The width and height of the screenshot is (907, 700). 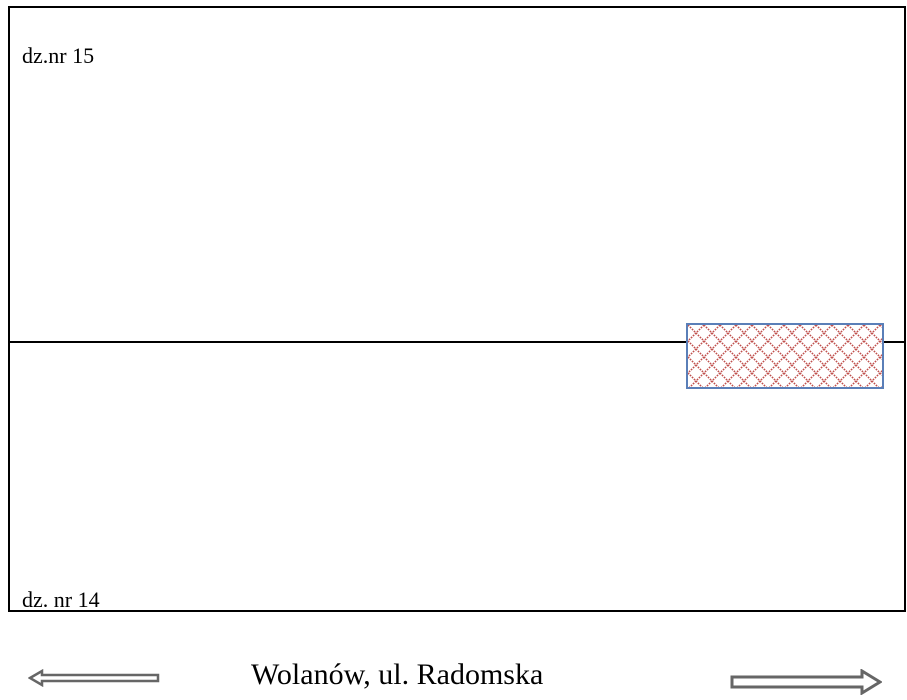 What do you see at coordinates (457, 342) in the screenshot?
I see `plot-divider-line` at bounding box center [457, 342].